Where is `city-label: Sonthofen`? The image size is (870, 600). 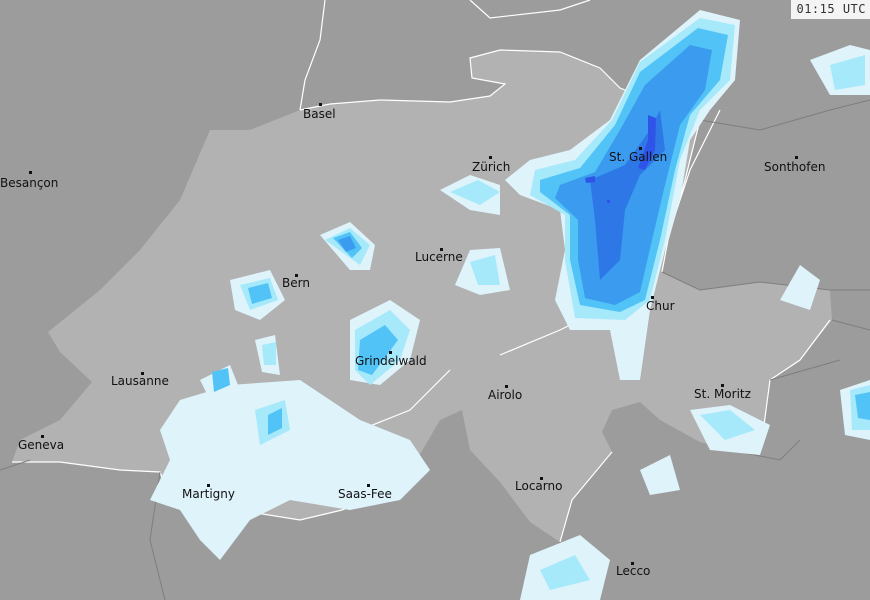 city-label: Sonthofen is located at coordinates (794, 167).